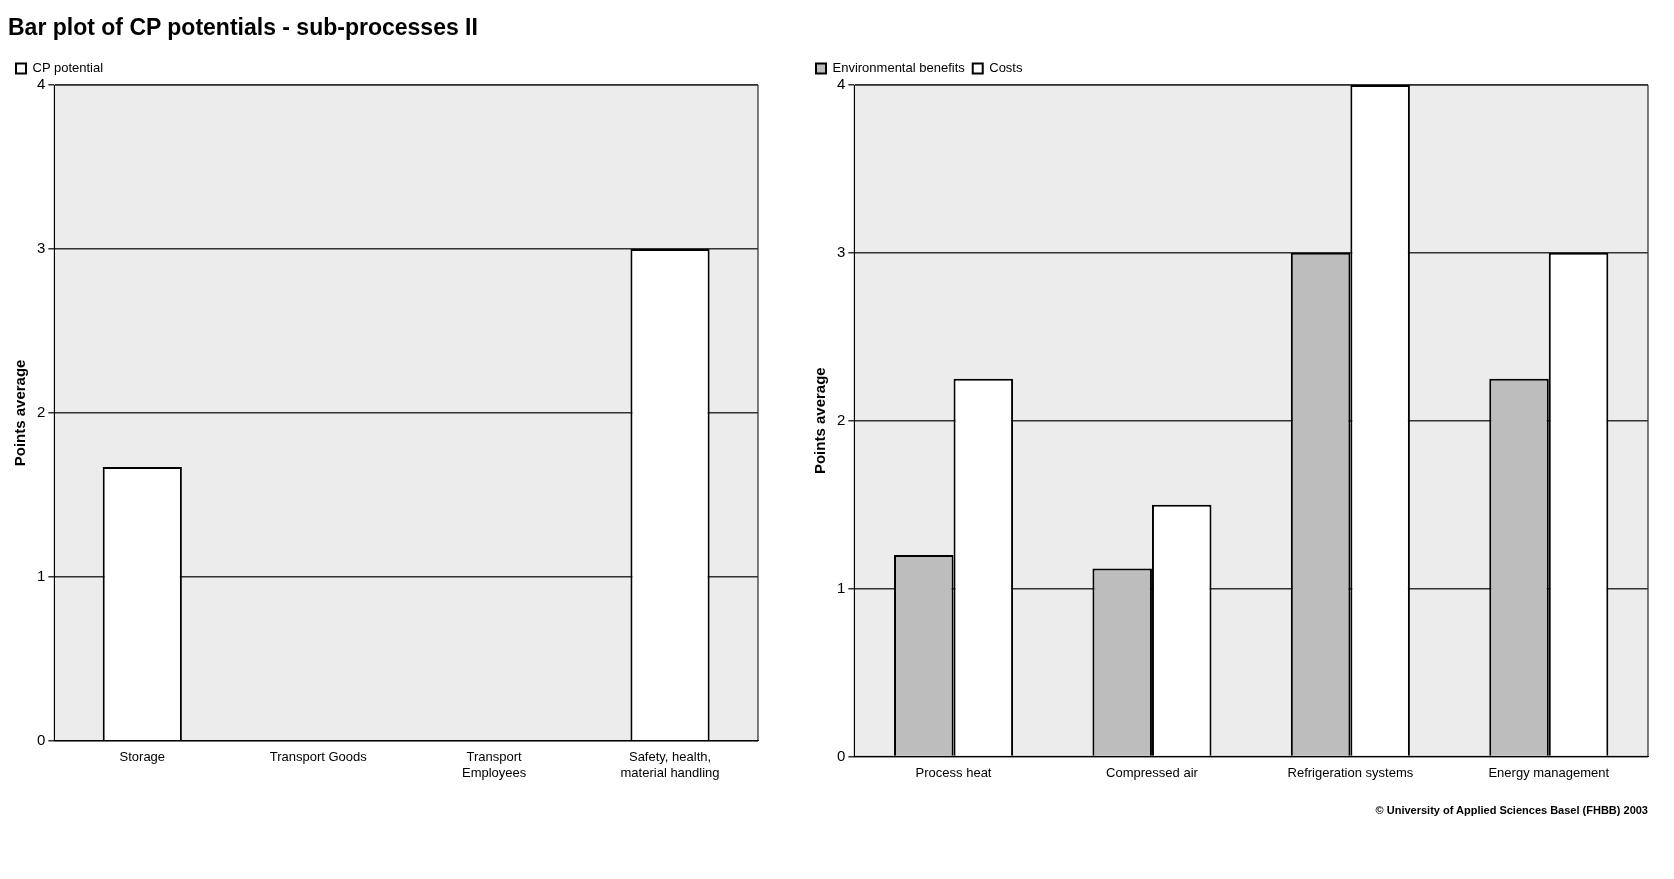 This screenshot has width=1674, height=879. What do you see at coordinates (1549, 772) in the screenshot?
I see `x-tick-label: Energy management` at bounding box center [1549, 772].